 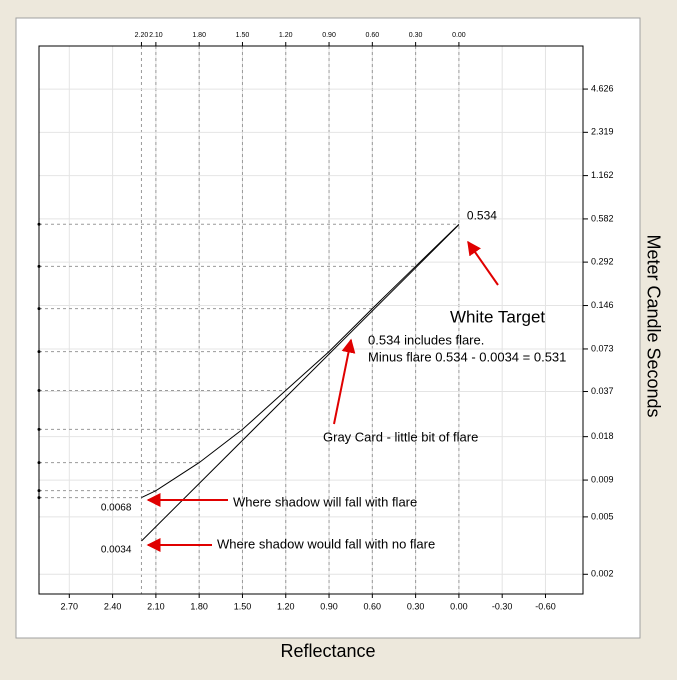 I want to click on y-tick-label: 1.162, so click(x=602, y=175).